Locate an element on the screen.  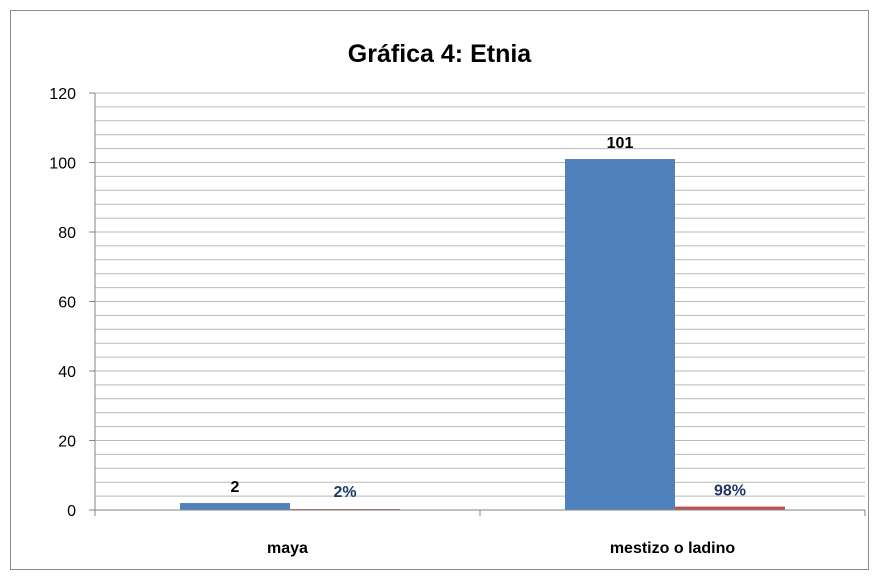
y-tick-label: 60 is located at coordinates (67, 303).